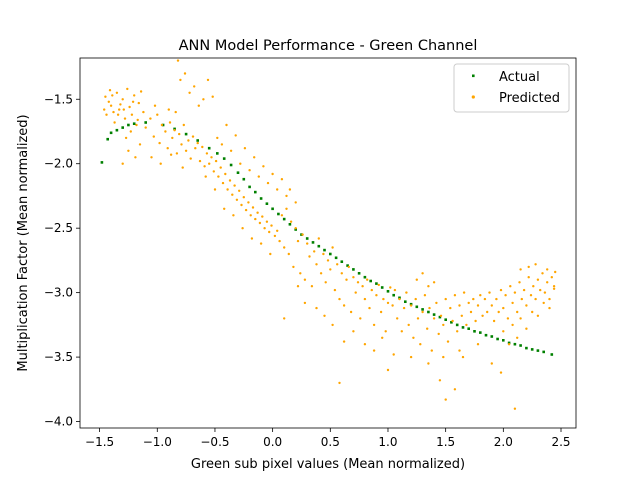 The width and height of the screenshot is (640, 480). What do you see at coordinates (23, 242) in the screenshot?
I see `y-axis-label: Multiplication Factor (Mean normalized)` at bounding box center [23, 242].